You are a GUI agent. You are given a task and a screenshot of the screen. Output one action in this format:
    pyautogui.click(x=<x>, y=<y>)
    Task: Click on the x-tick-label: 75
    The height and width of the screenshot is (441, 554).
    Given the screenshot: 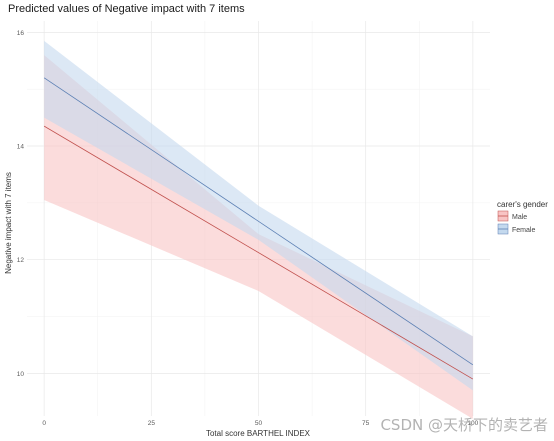 What is the action you would take?
    pyautogui.click(x=366, y=423)
    